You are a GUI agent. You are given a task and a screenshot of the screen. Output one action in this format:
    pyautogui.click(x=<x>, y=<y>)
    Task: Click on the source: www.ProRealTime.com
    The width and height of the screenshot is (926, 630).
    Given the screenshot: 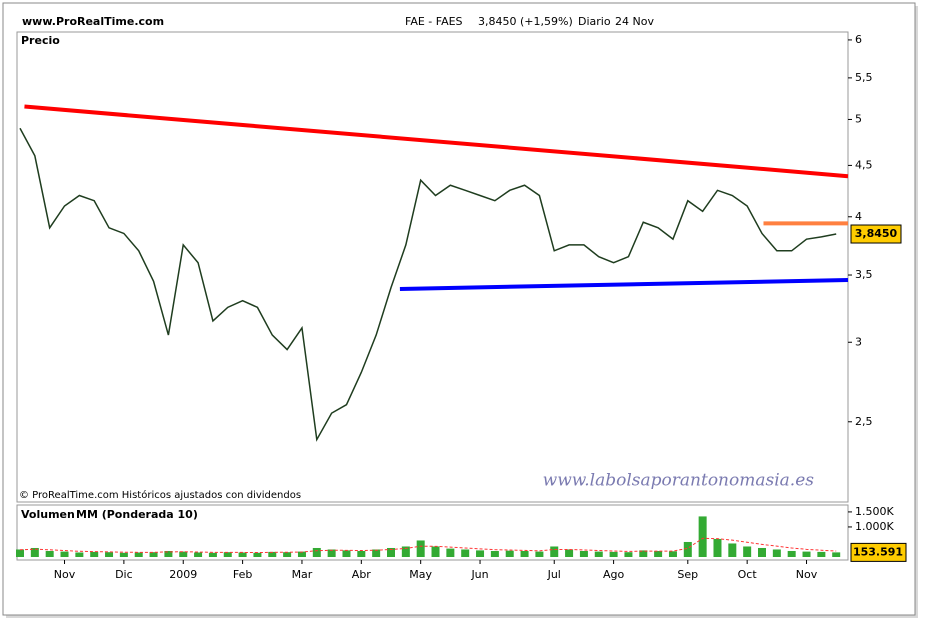 What is the action you would take?
    pyautogui.click(x=93, y=21)
    